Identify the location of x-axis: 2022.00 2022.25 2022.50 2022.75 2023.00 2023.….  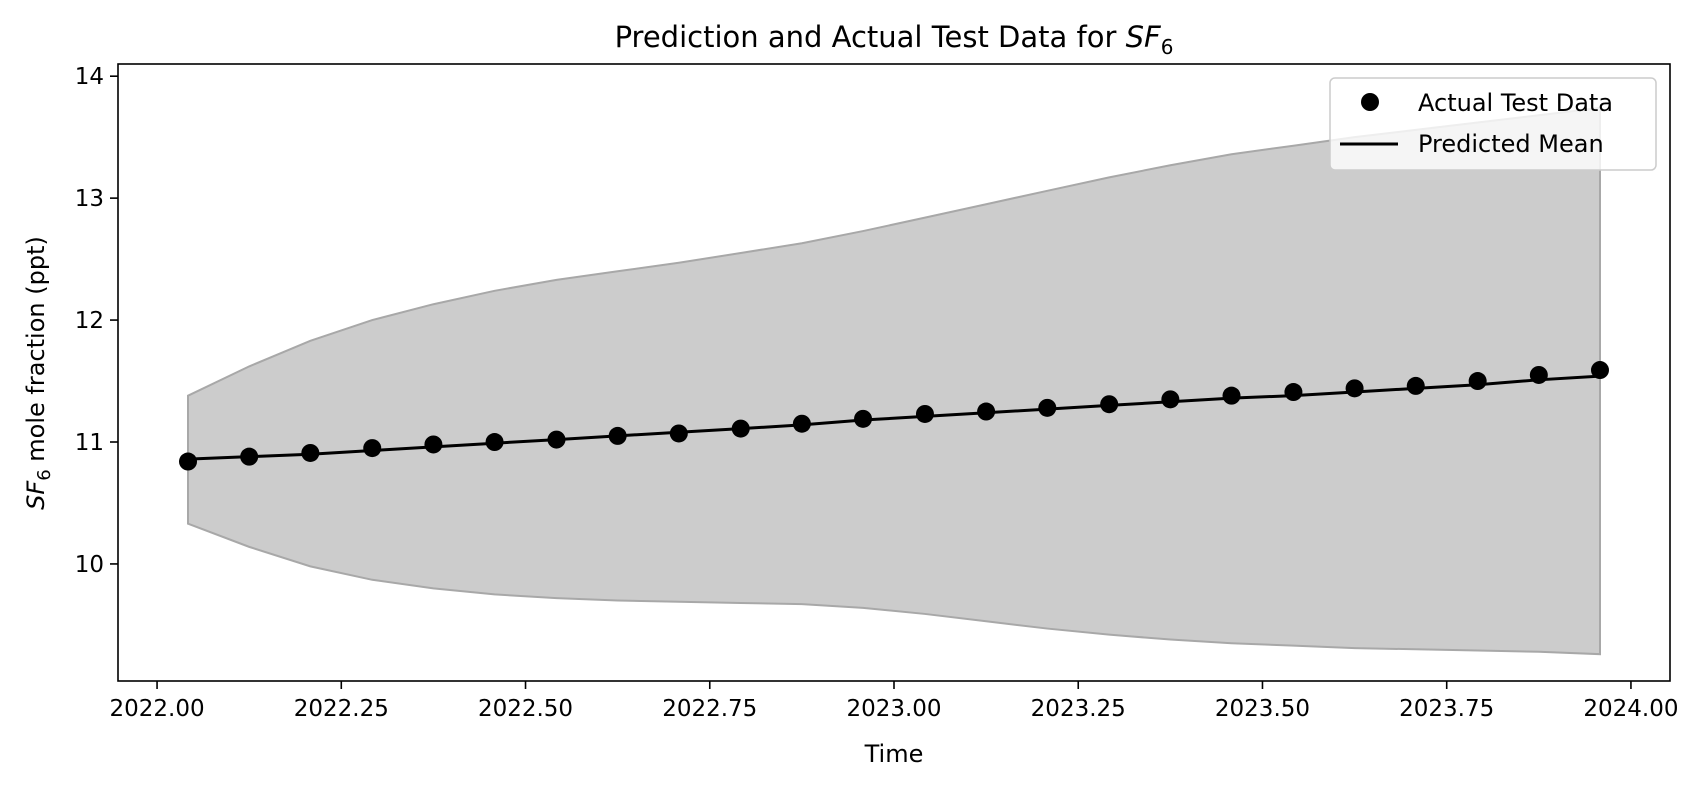
(894, 701).